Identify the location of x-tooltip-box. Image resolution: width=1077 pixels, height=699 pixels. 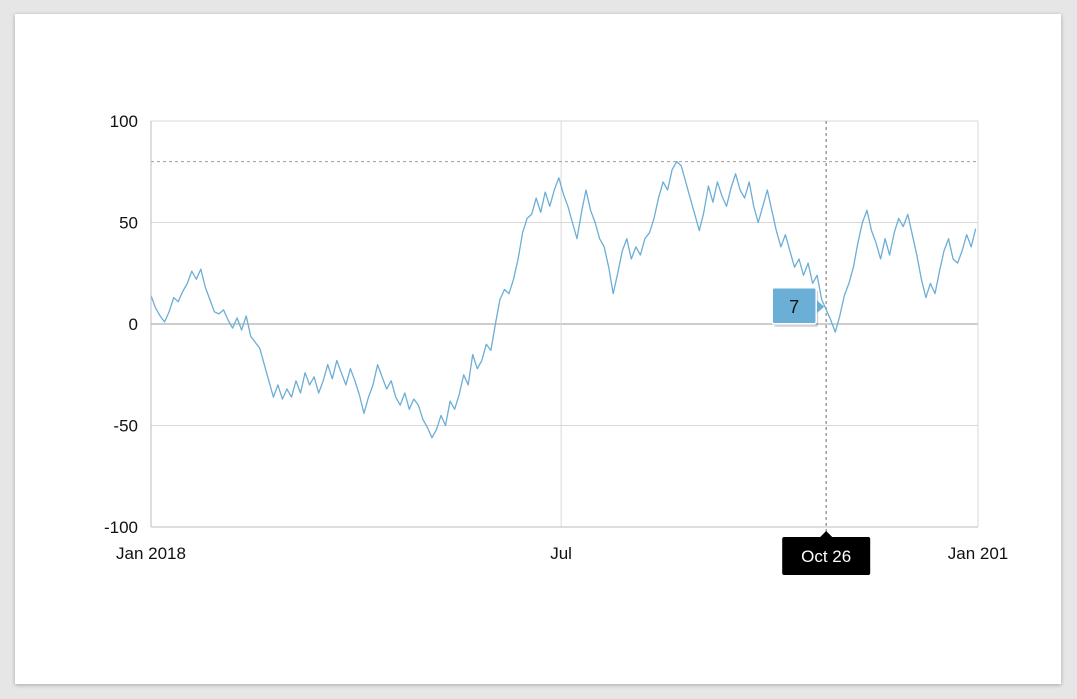
(826, 556).